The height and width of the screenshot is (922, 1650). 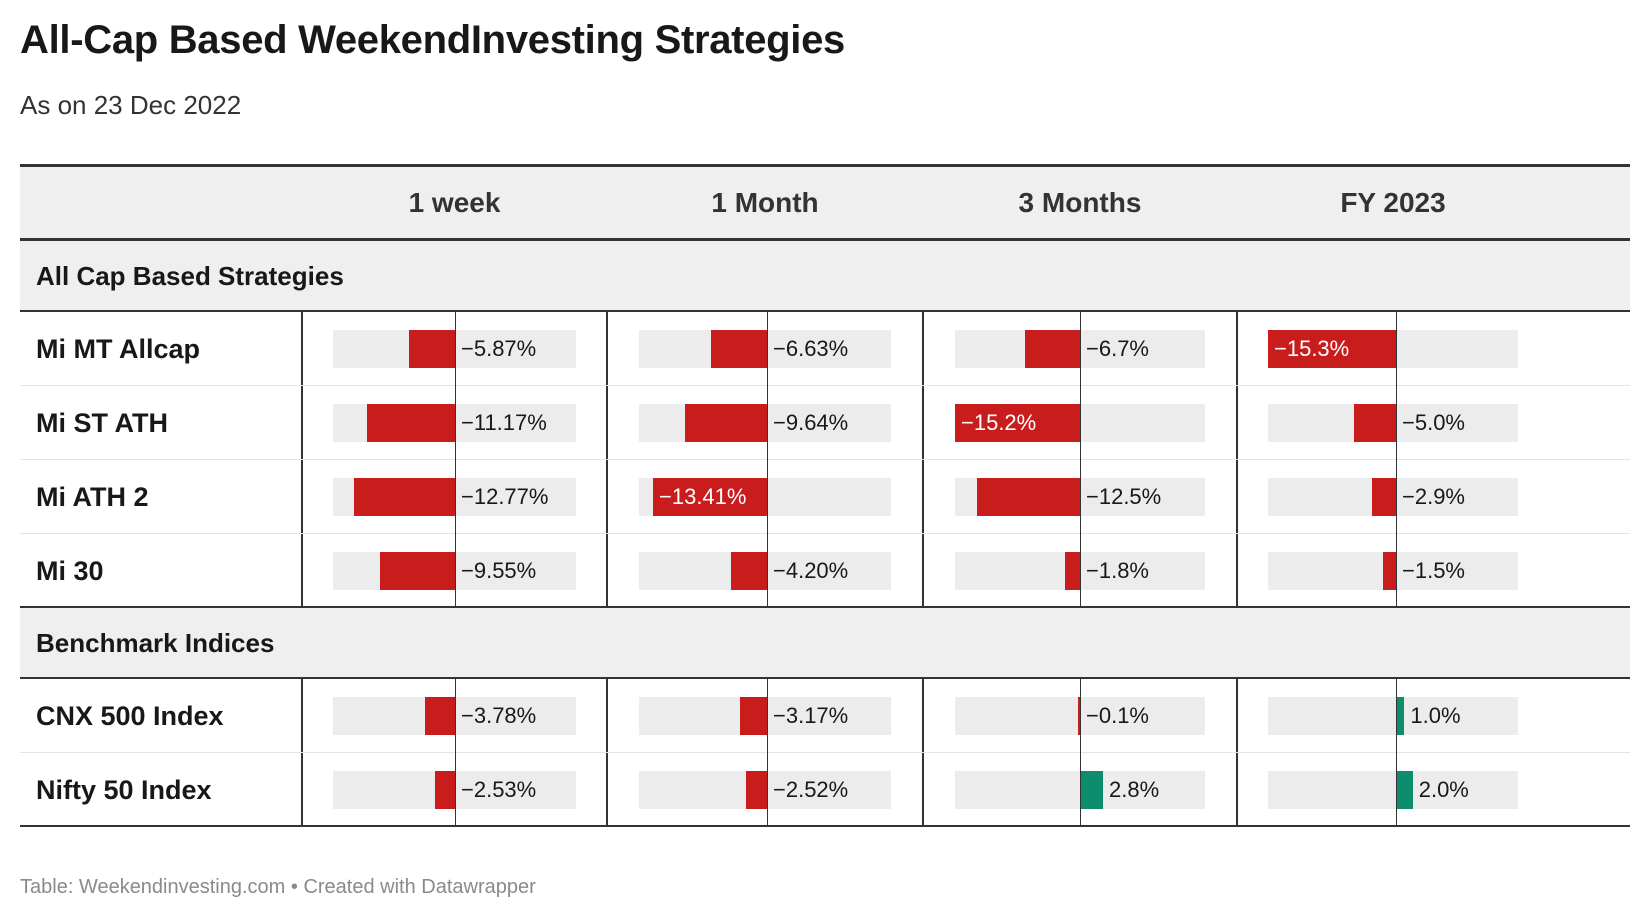 I want to click on column-header: FY 2023, so click(x=1393, y=202).